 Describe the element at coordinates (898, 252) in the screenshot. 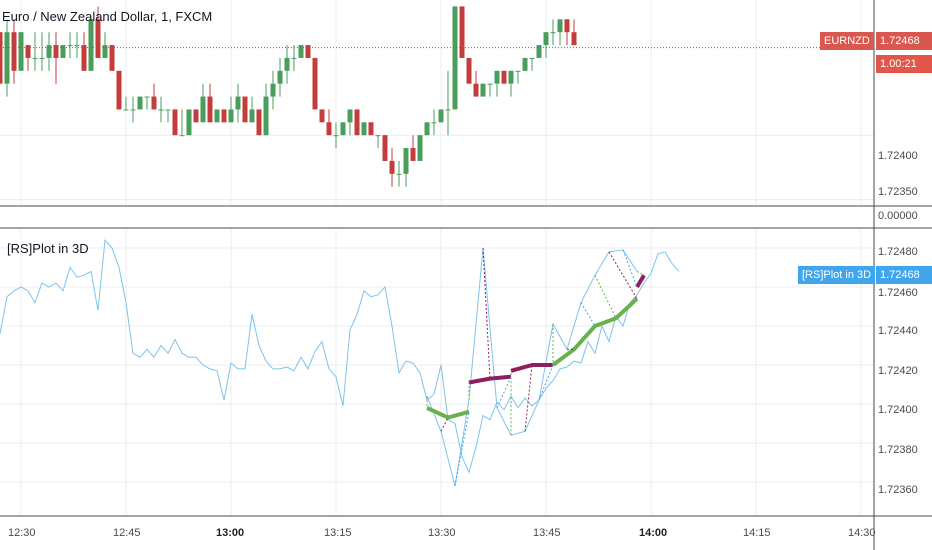

I see `indicator-tick: 1.72480` at that location.